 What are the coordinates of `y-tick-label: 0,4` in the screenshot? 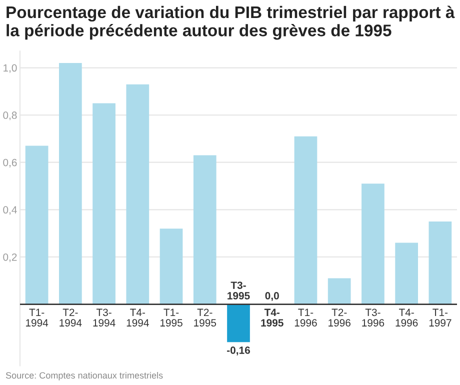 It's located at (10, 210).